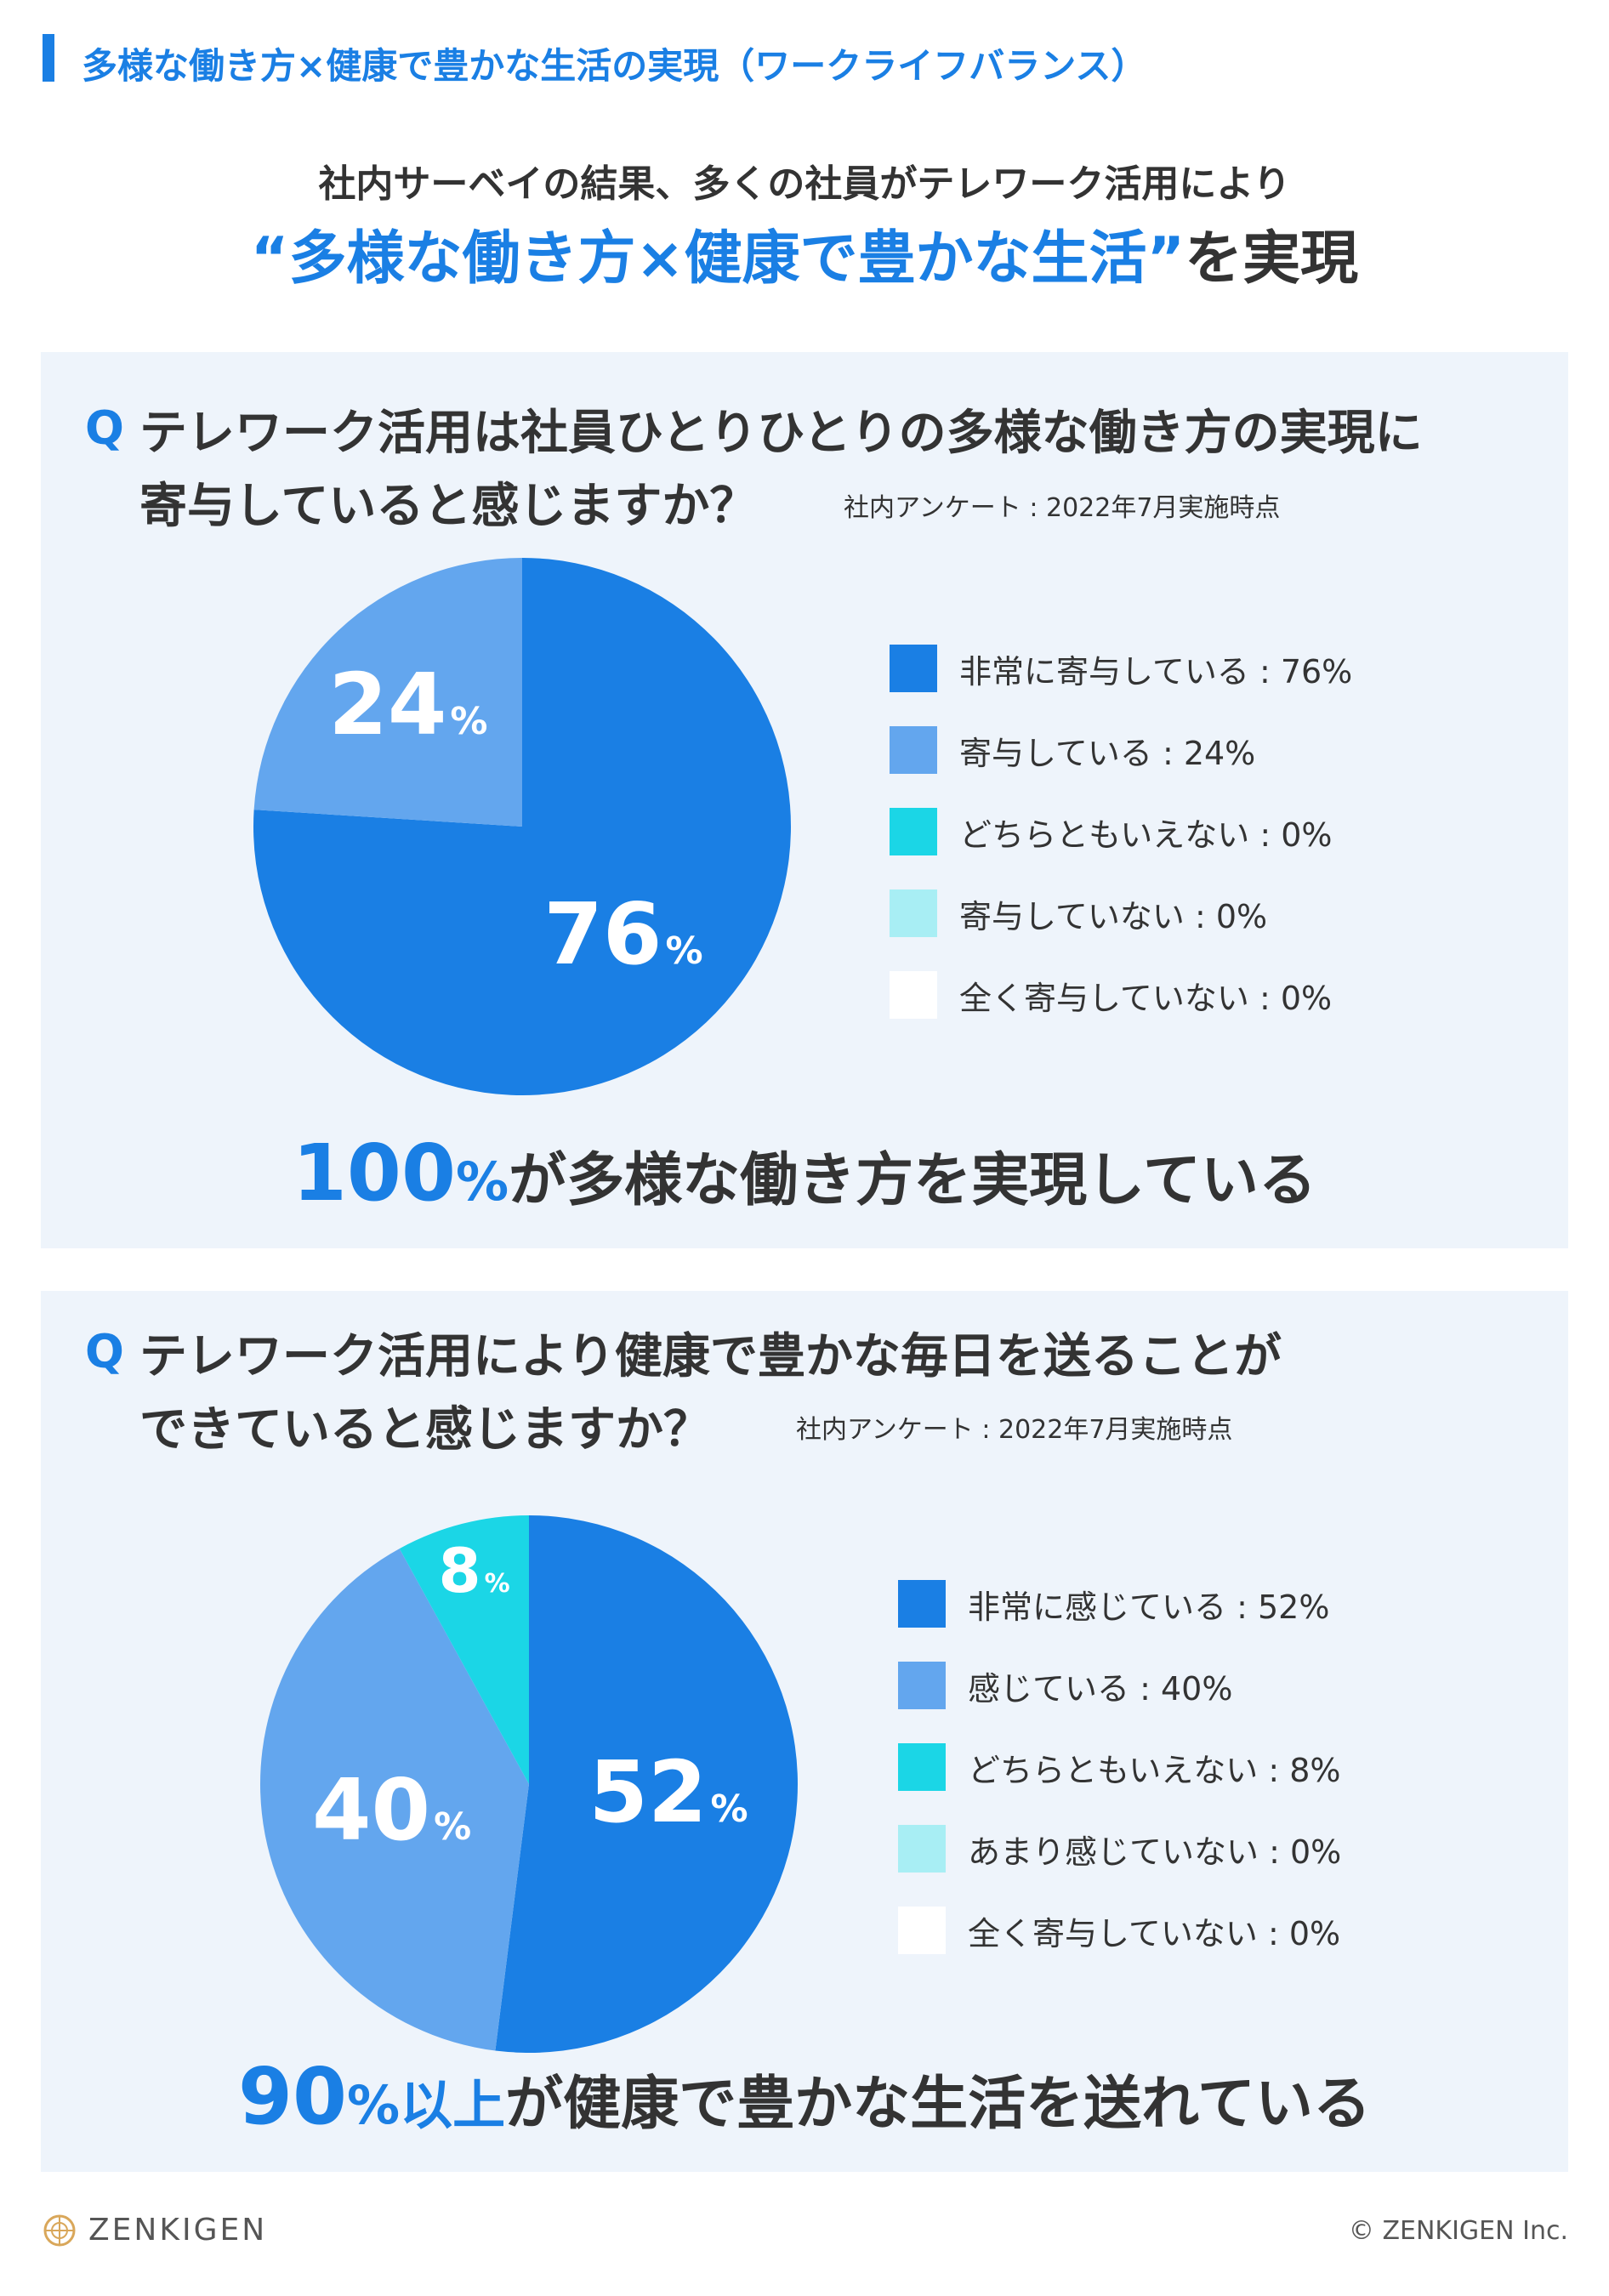  What do you see at coordinates (913, 1180) in the screenshot?
I see `conclusion-text: が多様な働き方を実現している` at bounding box center [913, 1180].